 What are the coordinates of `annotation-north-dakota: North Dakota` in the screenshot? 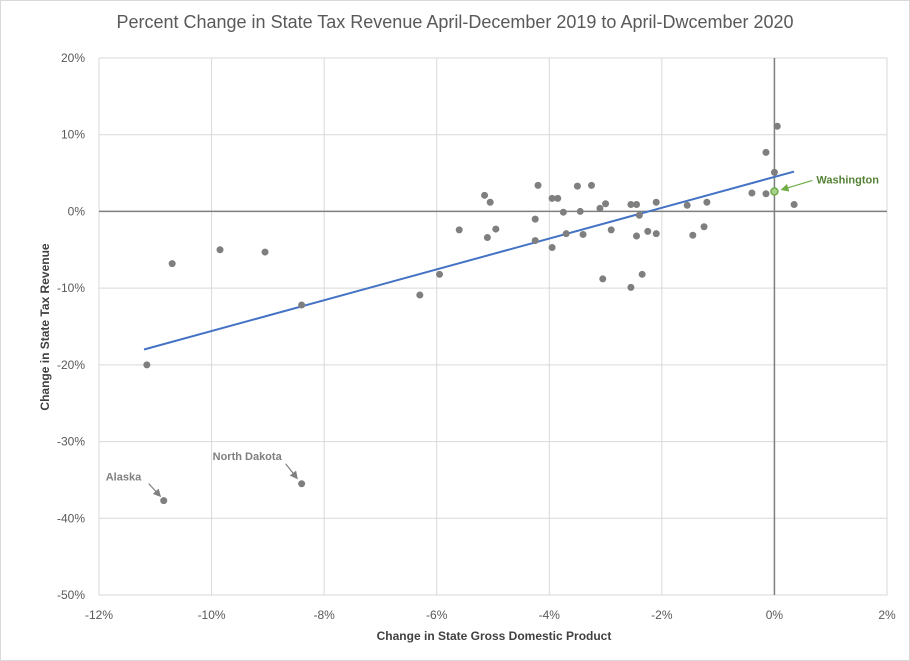 It's located at (248, 457).